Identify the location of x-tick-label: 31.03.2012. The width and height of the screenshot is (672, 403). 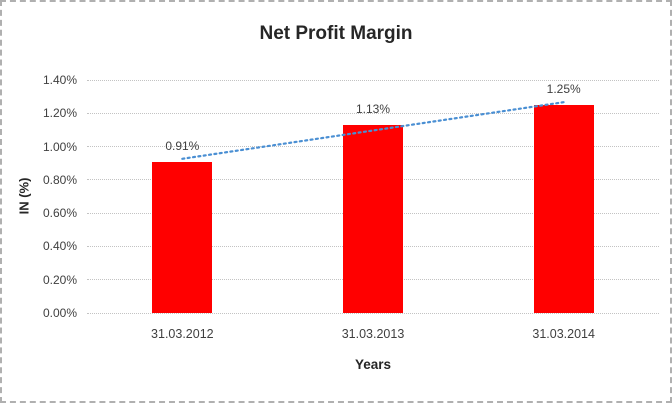
(182, 334).